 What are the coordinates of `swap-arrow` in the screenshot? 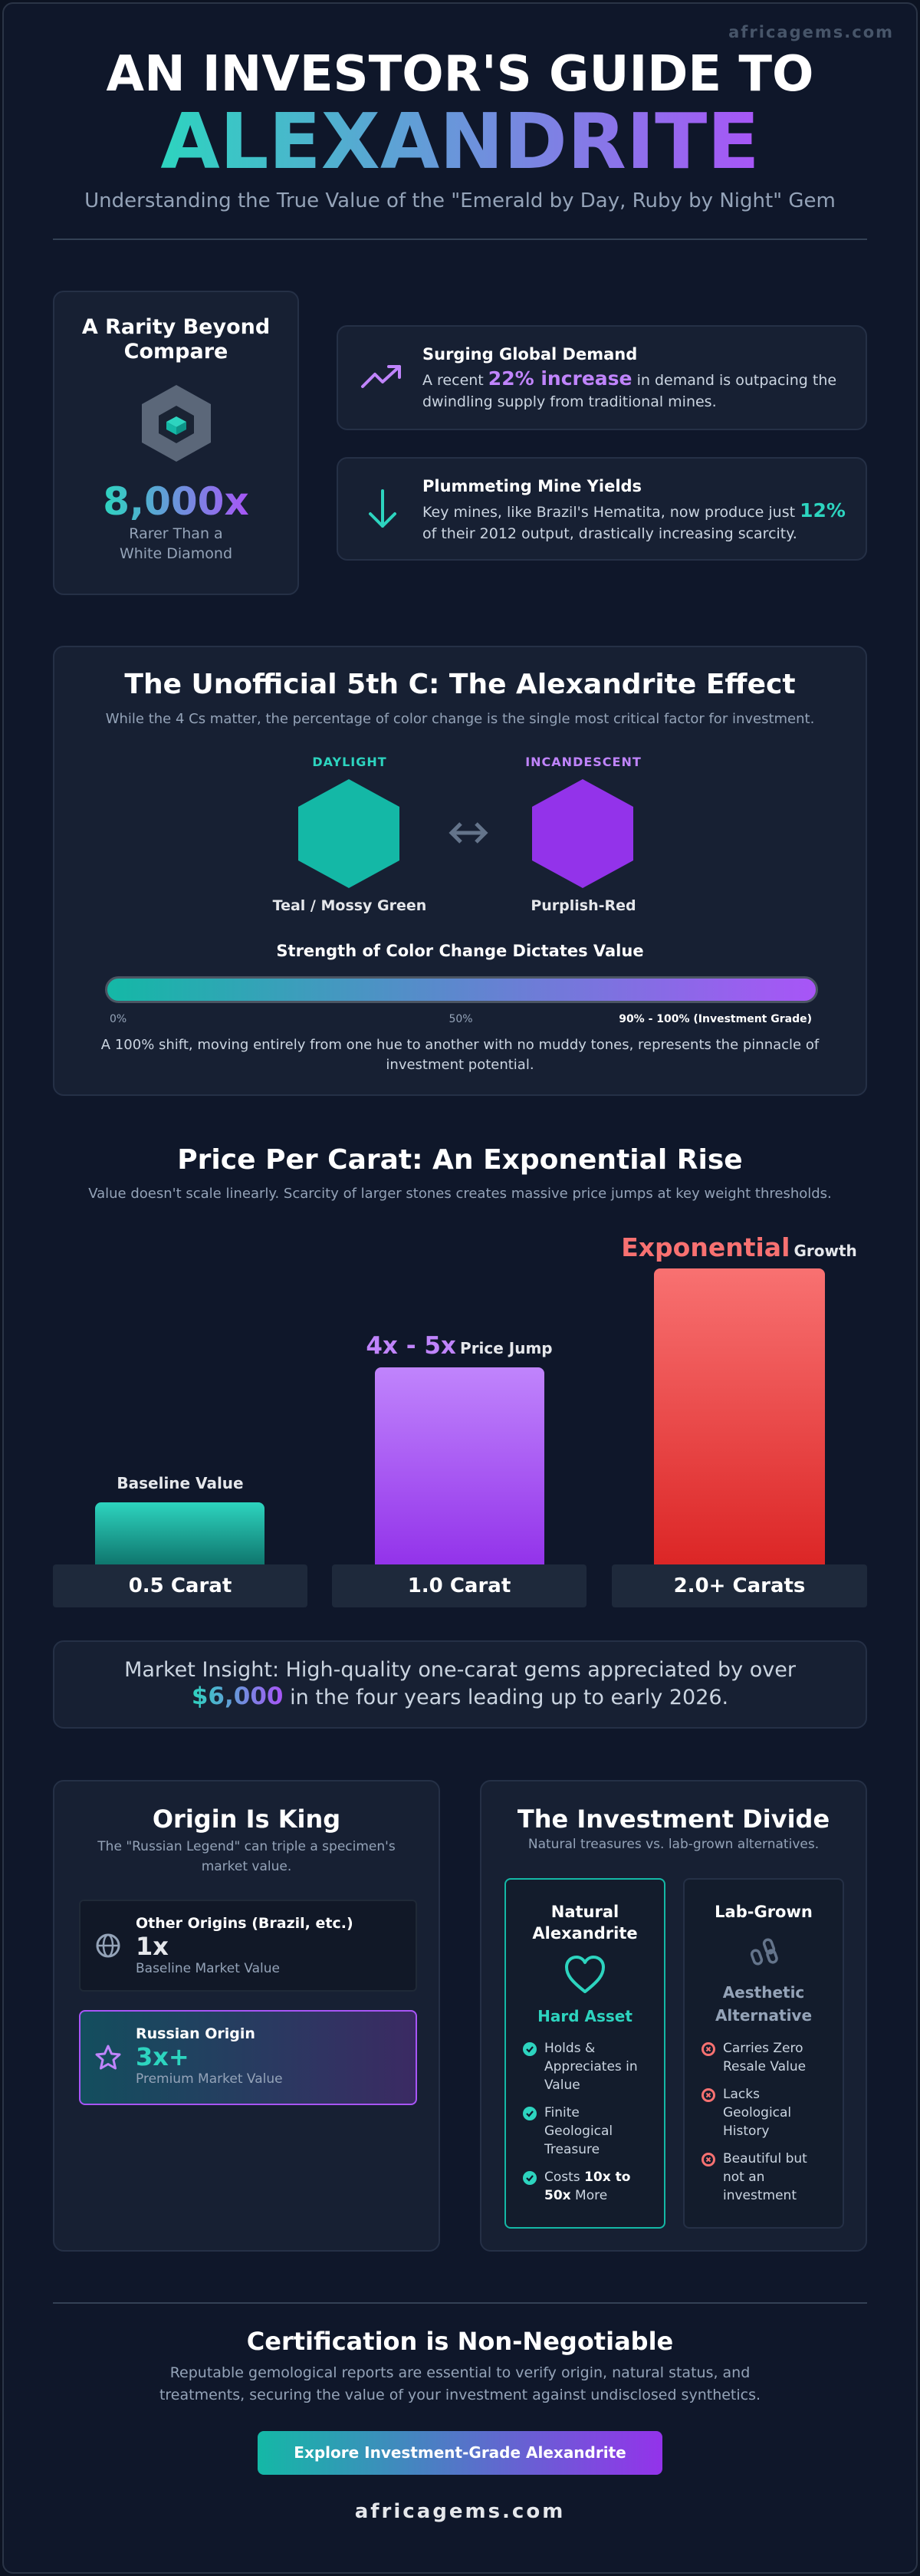 It's located at (468, 833).